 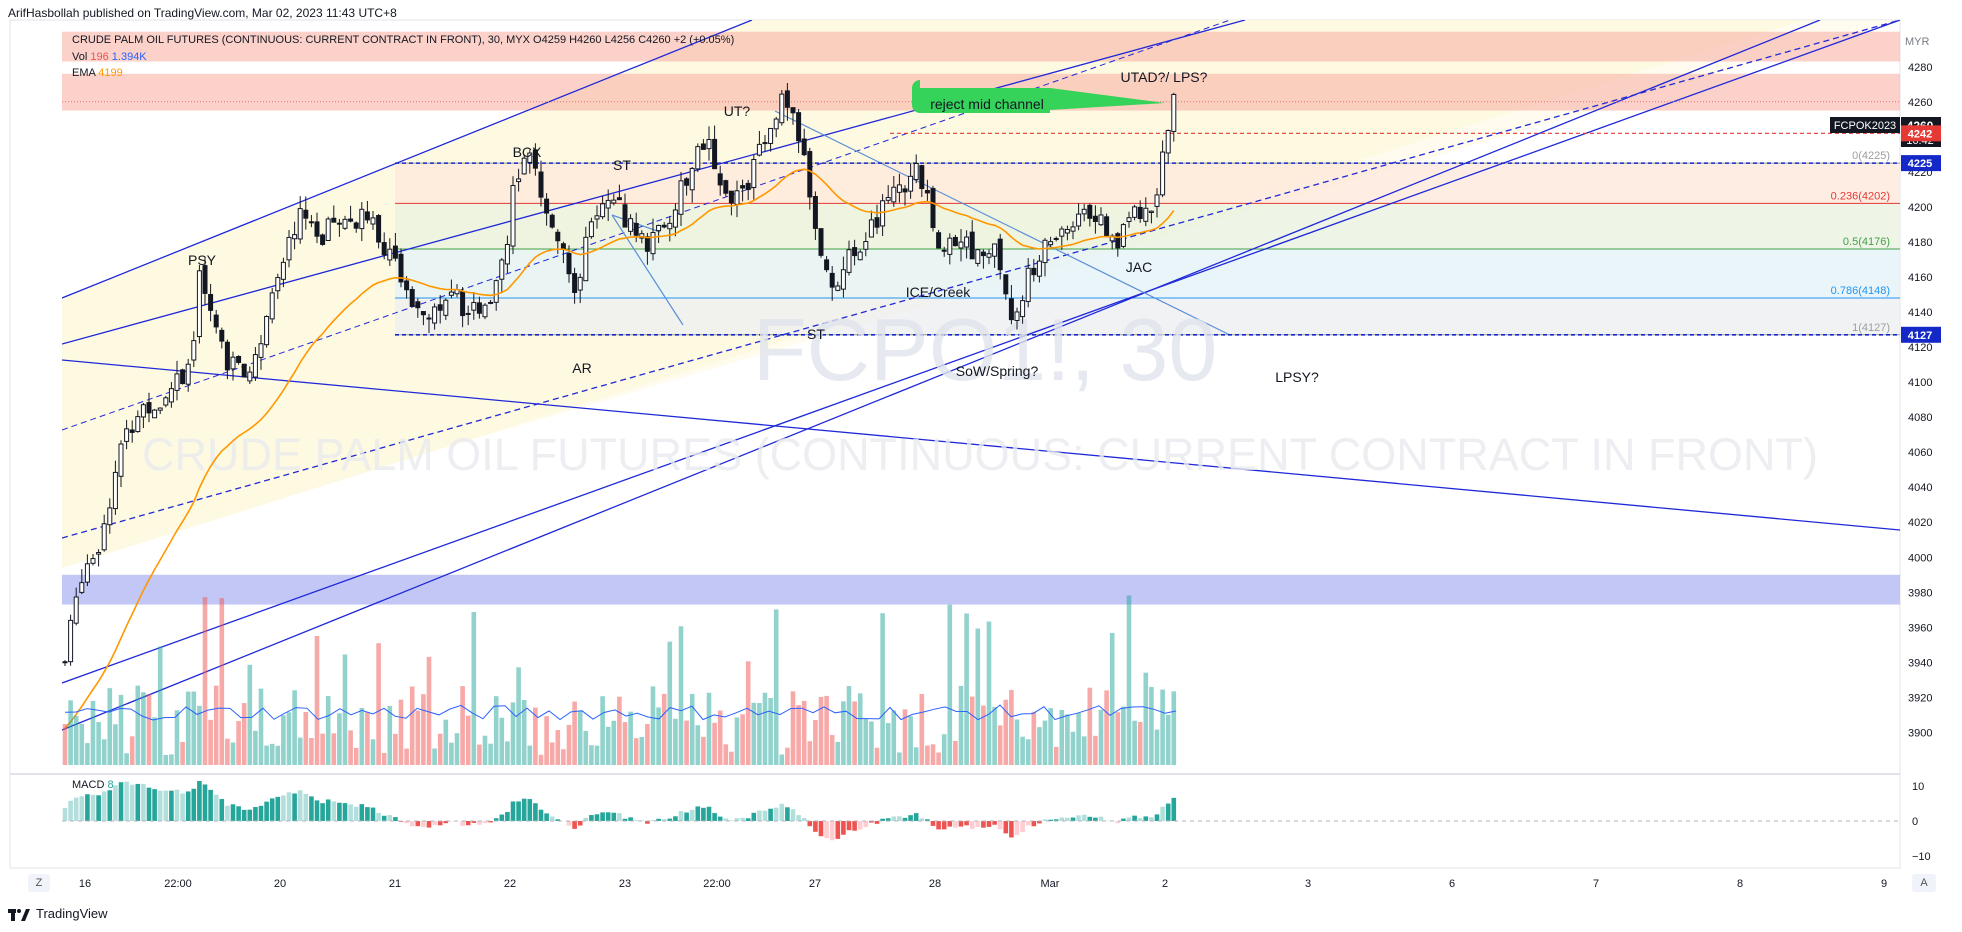 What do you see at coordinates (1920, 628) in the screenshot?
I see `price-tick: 3960` at bounding box center [1920, 628].